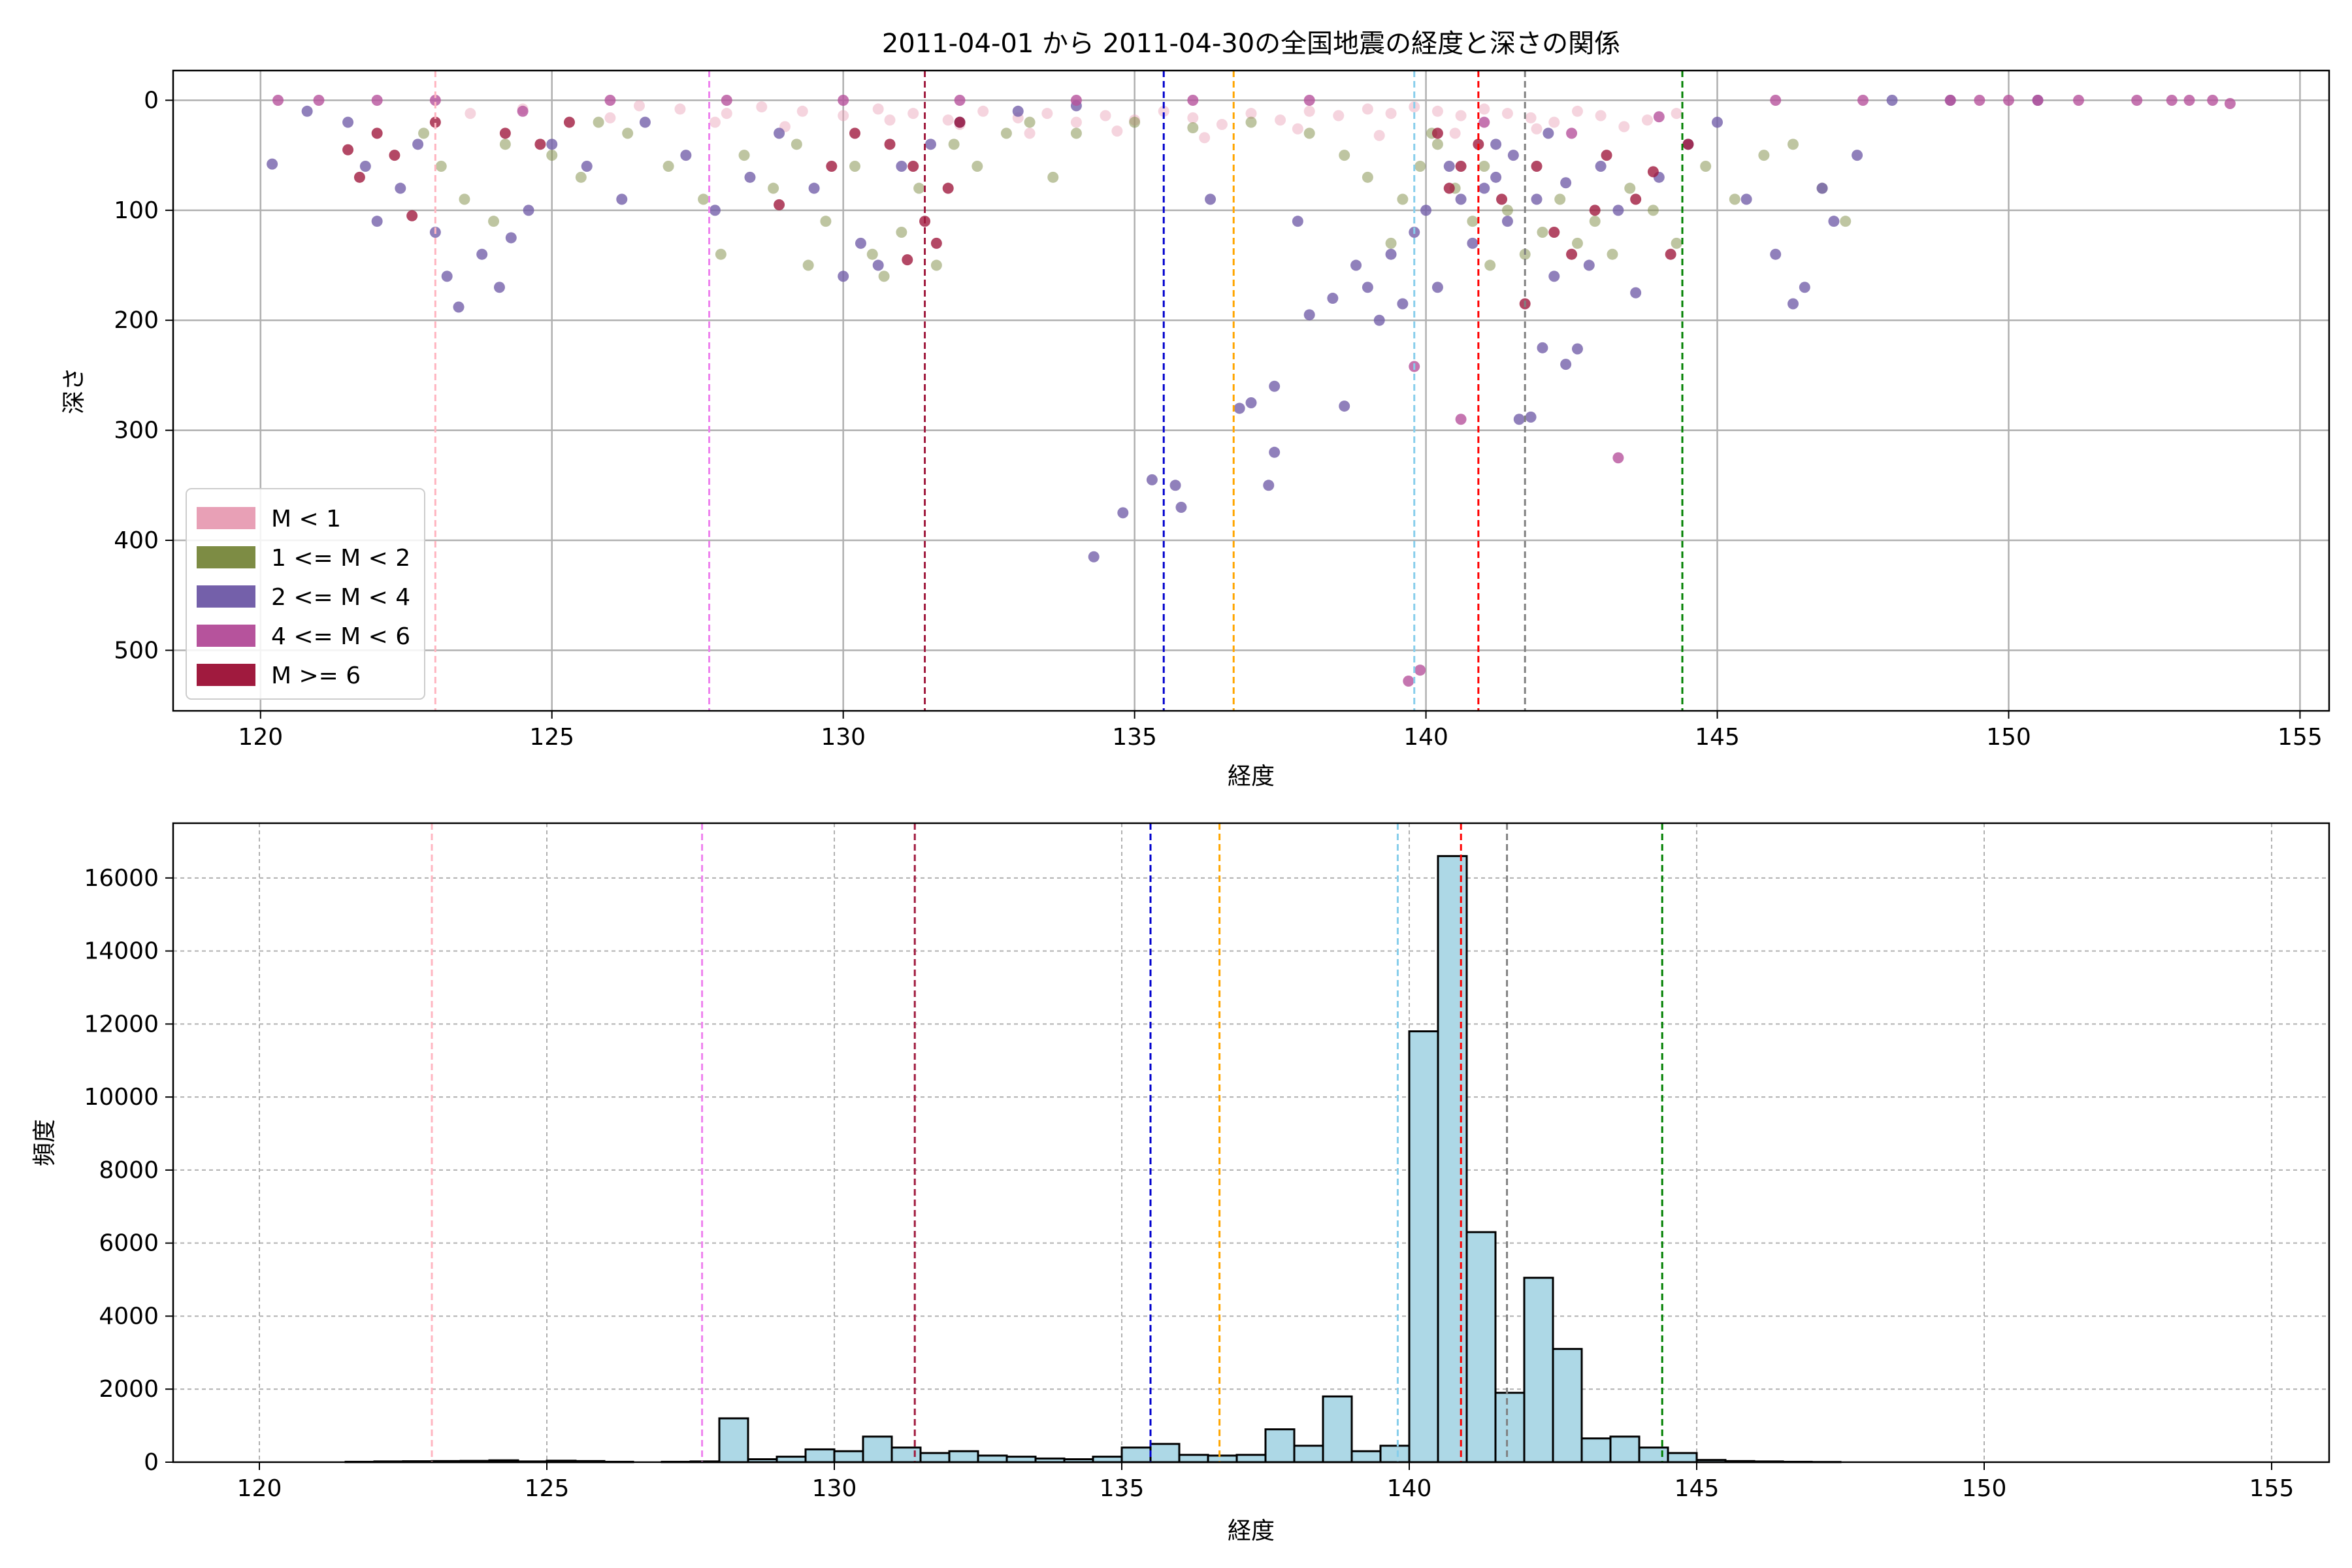 The image size is (2352, 1568). Describe the element at coordinates (547, 1488) in the screenshot. I see `histogram-x-tick-label: 125` at that location.